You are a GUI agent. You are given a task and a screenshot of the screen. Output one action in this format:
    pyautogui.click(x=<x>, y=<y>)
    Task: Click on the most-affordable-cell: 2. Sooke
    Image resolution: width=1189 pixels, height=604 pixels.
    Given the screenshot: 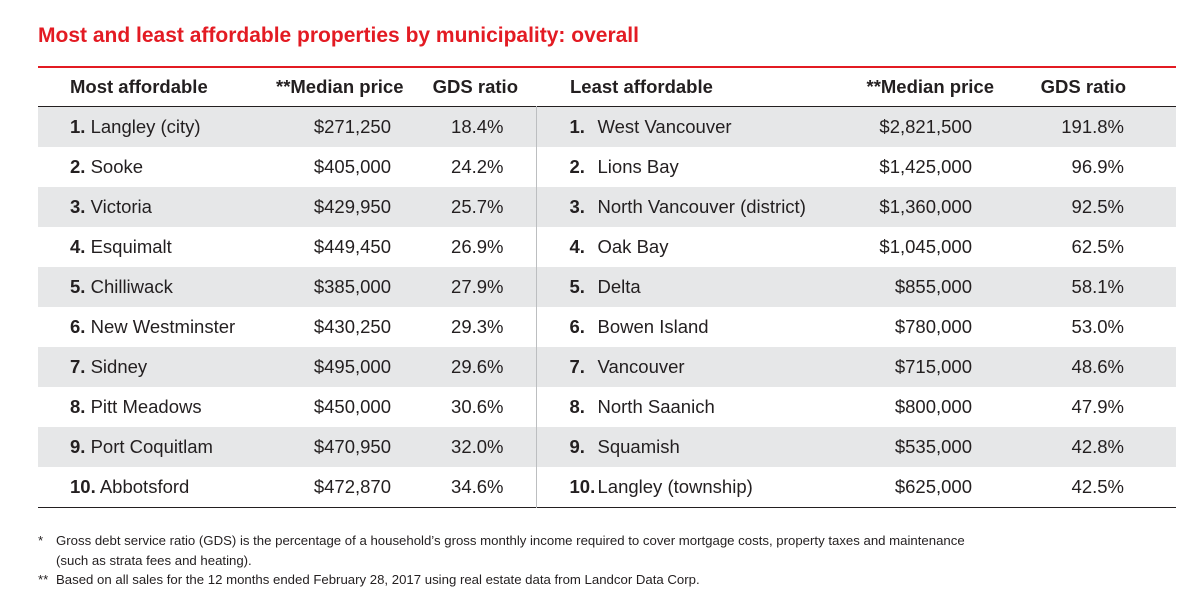 What is the action you would take?
    pyautogui.click(x=157, y=167)
    